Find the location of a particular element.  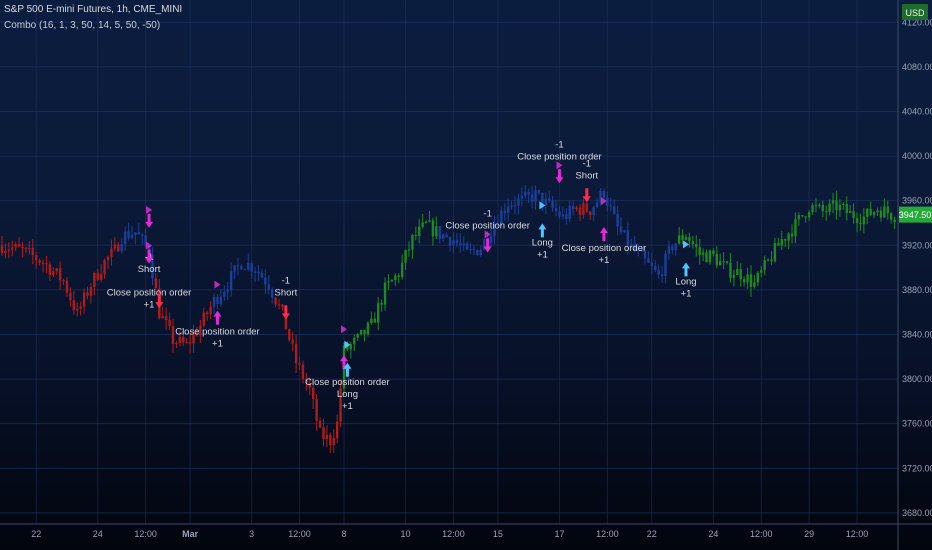

price-tick-label: 3720.00 is located at coordinates (917, 468).